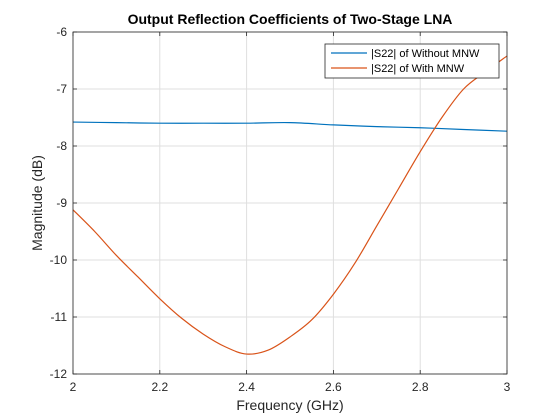  Describe the element at coordinates (420, 387) in the screenshot. I see `x-tick-label: 2.8` at that location.